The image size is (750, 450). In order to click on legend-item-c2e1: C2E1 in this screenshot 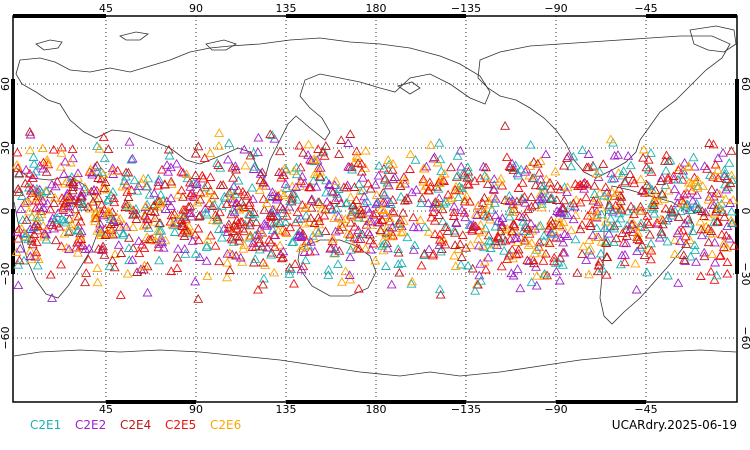, I will do `click(45, 425)`.